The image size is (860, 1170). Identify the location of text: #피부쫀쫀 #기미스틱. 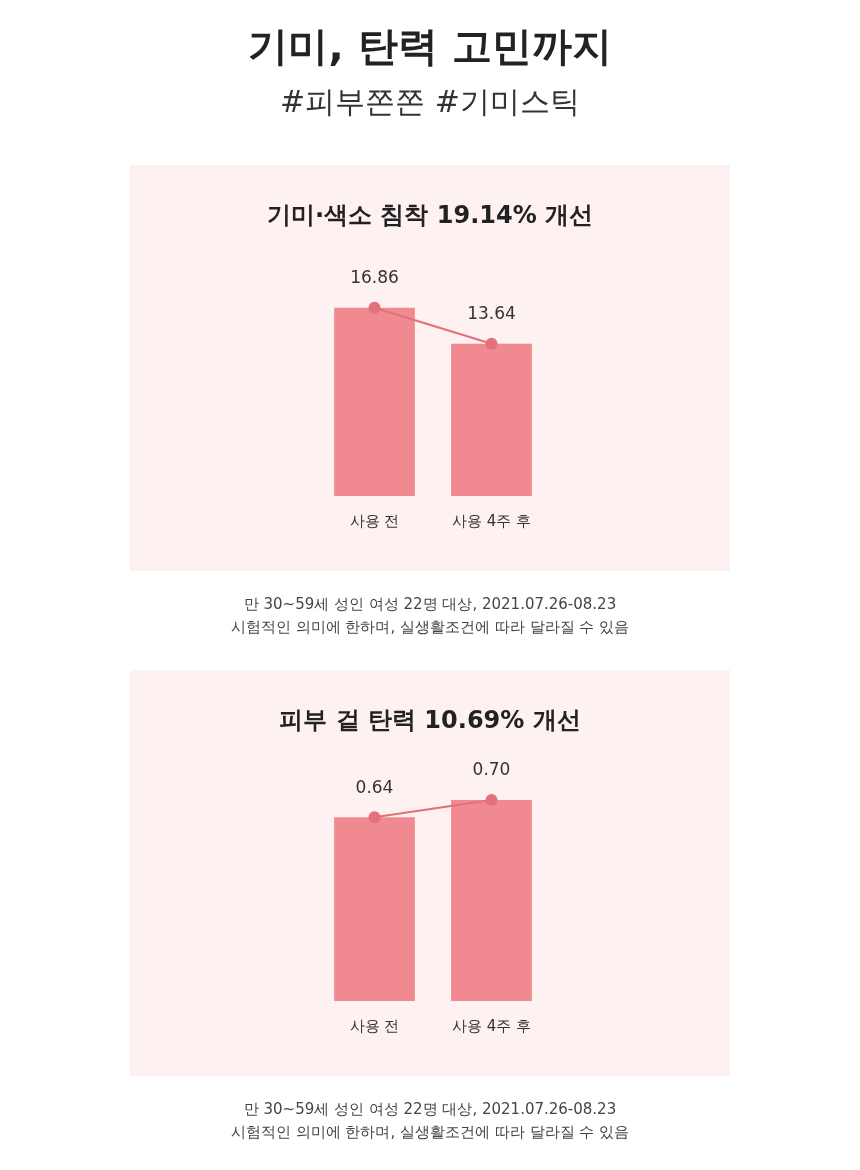
(430, 102).